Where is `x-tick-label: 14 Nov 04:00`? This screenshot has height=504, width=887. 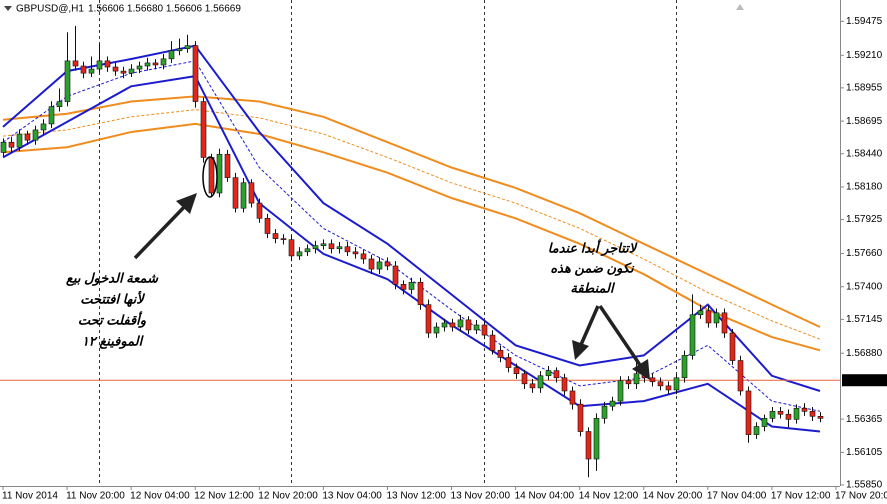
x-tick-label: 14 Nov 04:00 is located at coordinates (545, 496).